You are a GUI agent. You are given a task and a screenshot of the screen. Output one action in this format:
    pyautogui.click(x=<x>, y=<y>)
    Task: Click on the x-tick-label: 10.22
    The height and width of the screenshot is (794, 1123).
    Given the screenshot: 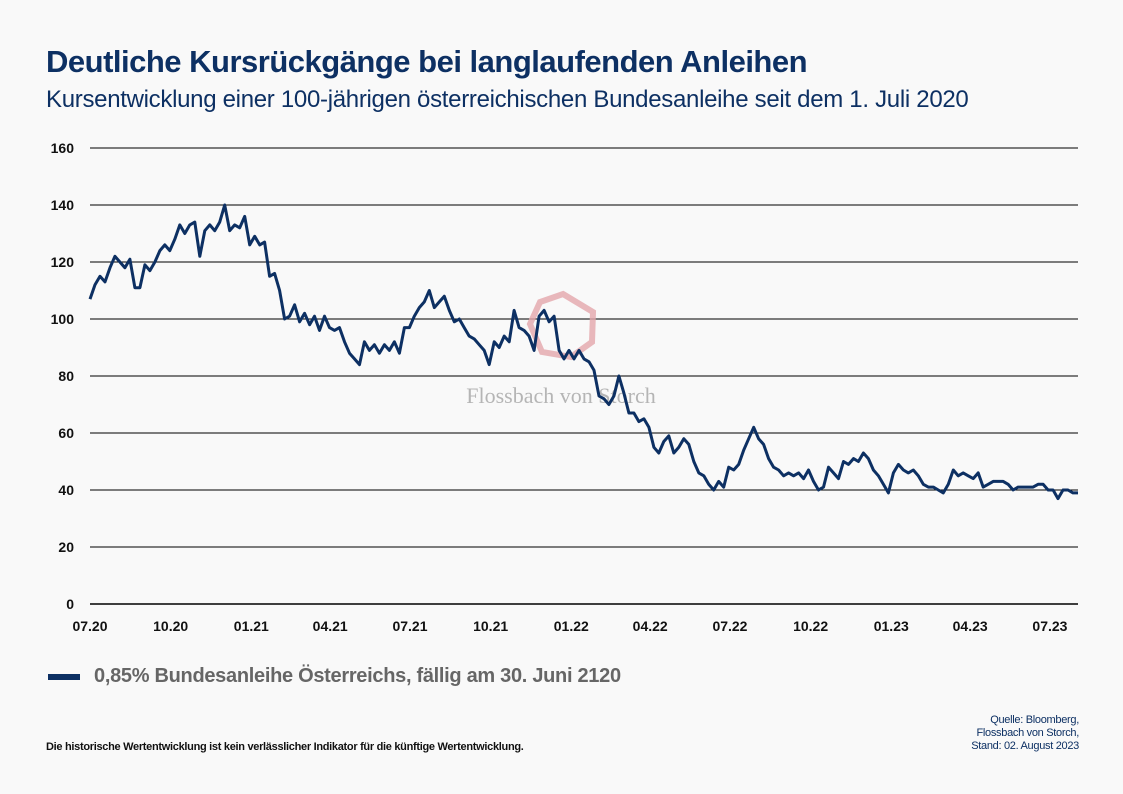 What is the action you would take?
    pyautogui.click(x=810, y=626)
    